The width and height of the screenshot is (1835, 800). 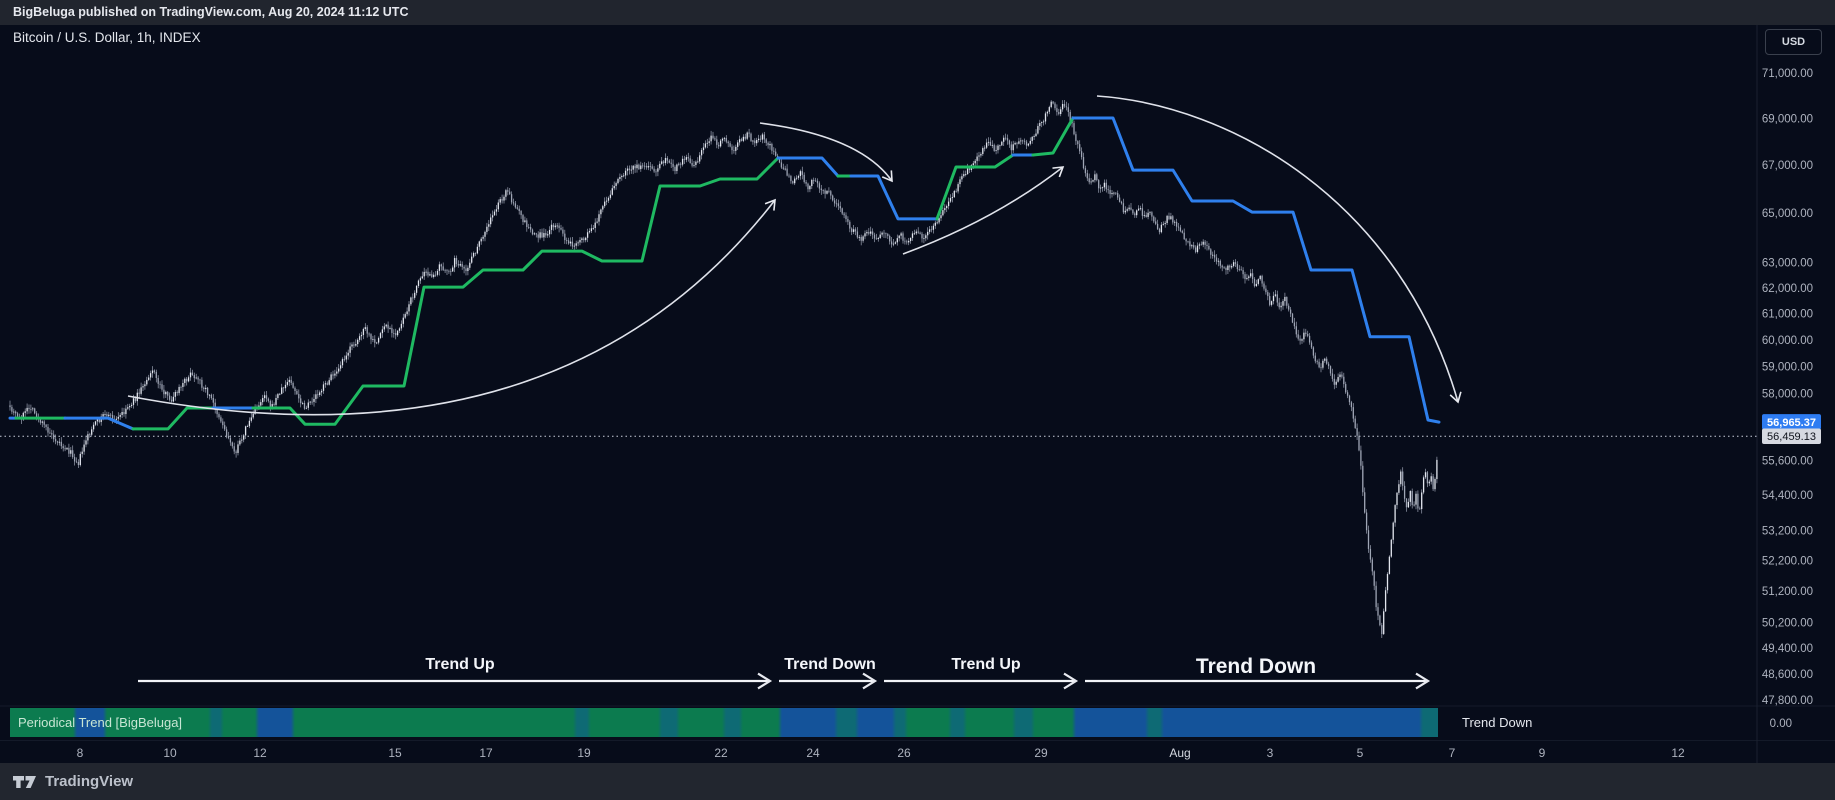 What do you see at coordinates (1787, 119) in the screenshot?
I see `price-tick-label: 69,000.00` at bounding box center [1787, 119].